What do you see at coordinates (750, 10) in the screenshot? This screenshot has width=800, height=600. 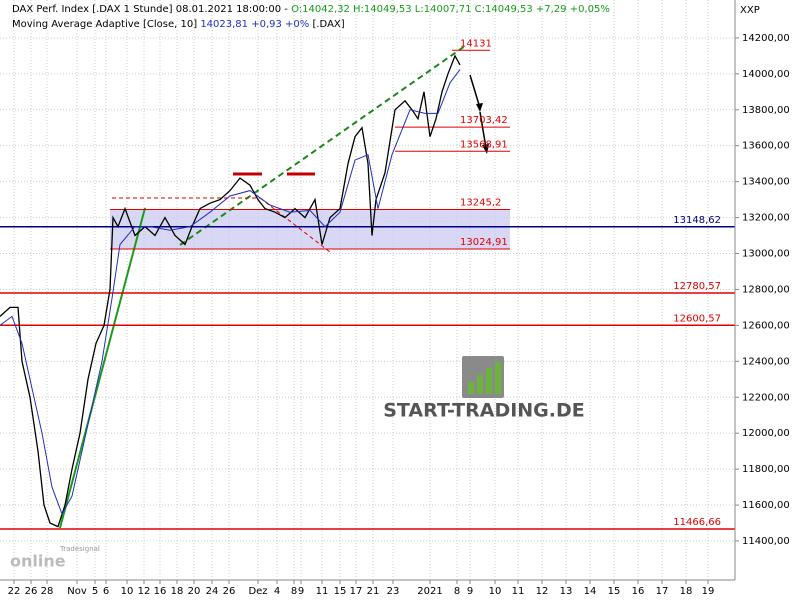 I see `axis-name: XXP` at bounding box center [750, 10].